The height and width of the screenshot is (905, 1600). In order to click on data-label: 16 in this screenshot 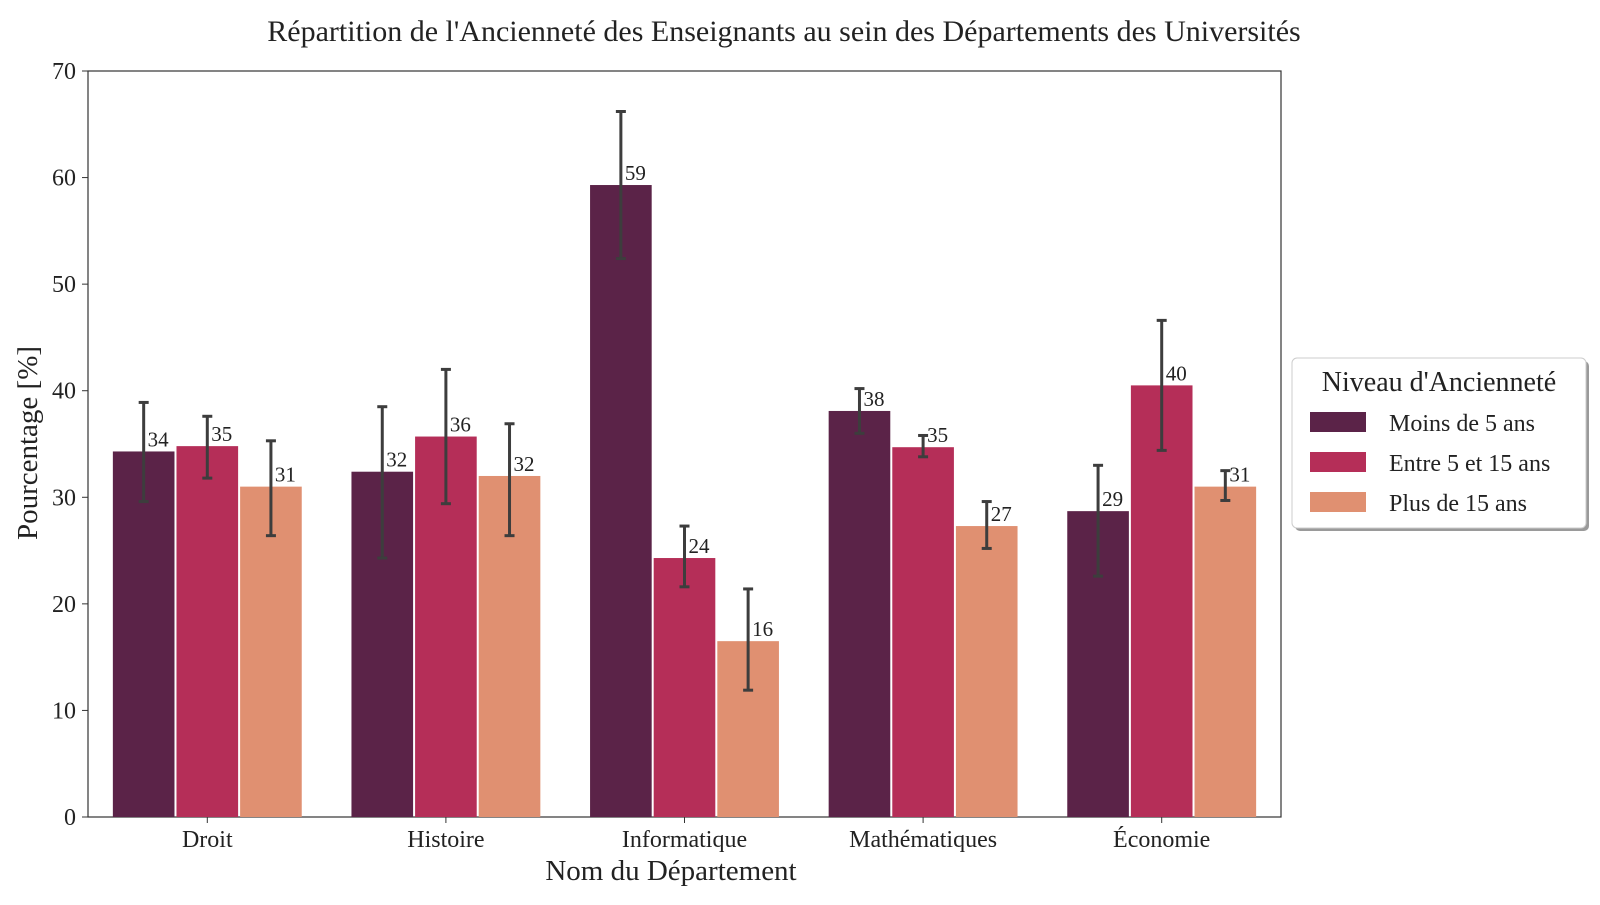, I will do `click(762, 629)`.